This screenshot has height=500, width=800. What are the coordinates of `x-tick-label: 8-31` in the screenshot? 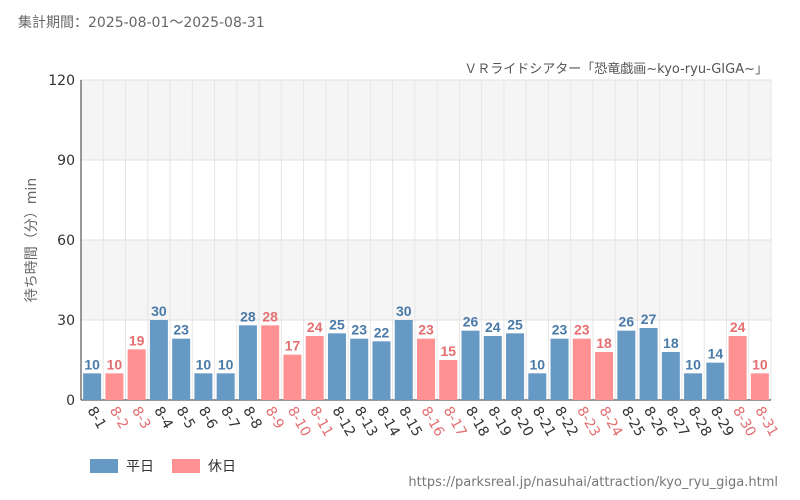 It's located at (766, 422).